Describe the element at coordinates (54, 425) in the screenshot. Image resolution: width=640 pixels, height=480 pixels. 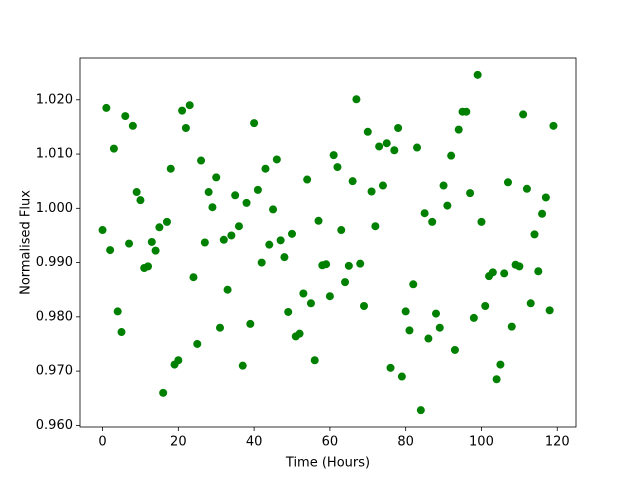
I see `y-tick-label: 0.960` at that location.